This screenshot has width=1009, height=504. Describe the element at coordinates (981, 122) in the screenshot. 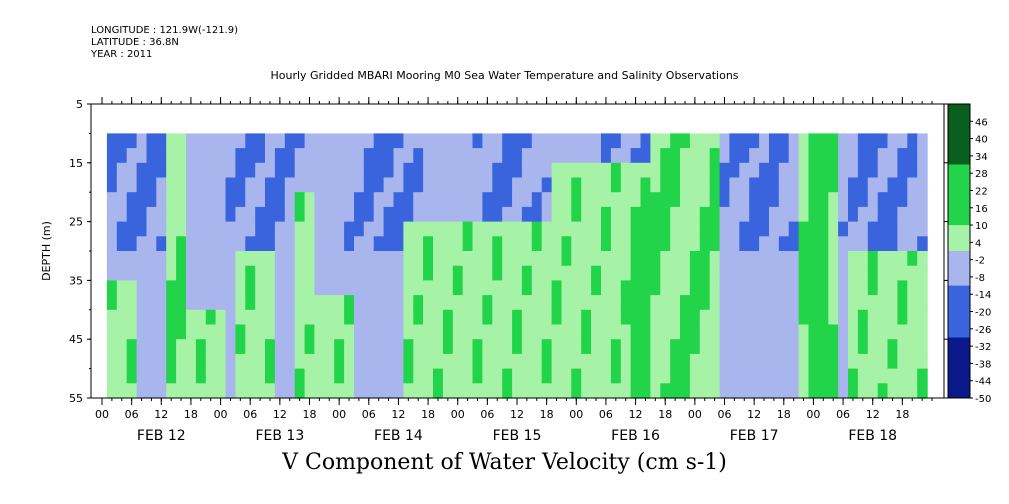

I see `colorbar-label: 46` at that location.